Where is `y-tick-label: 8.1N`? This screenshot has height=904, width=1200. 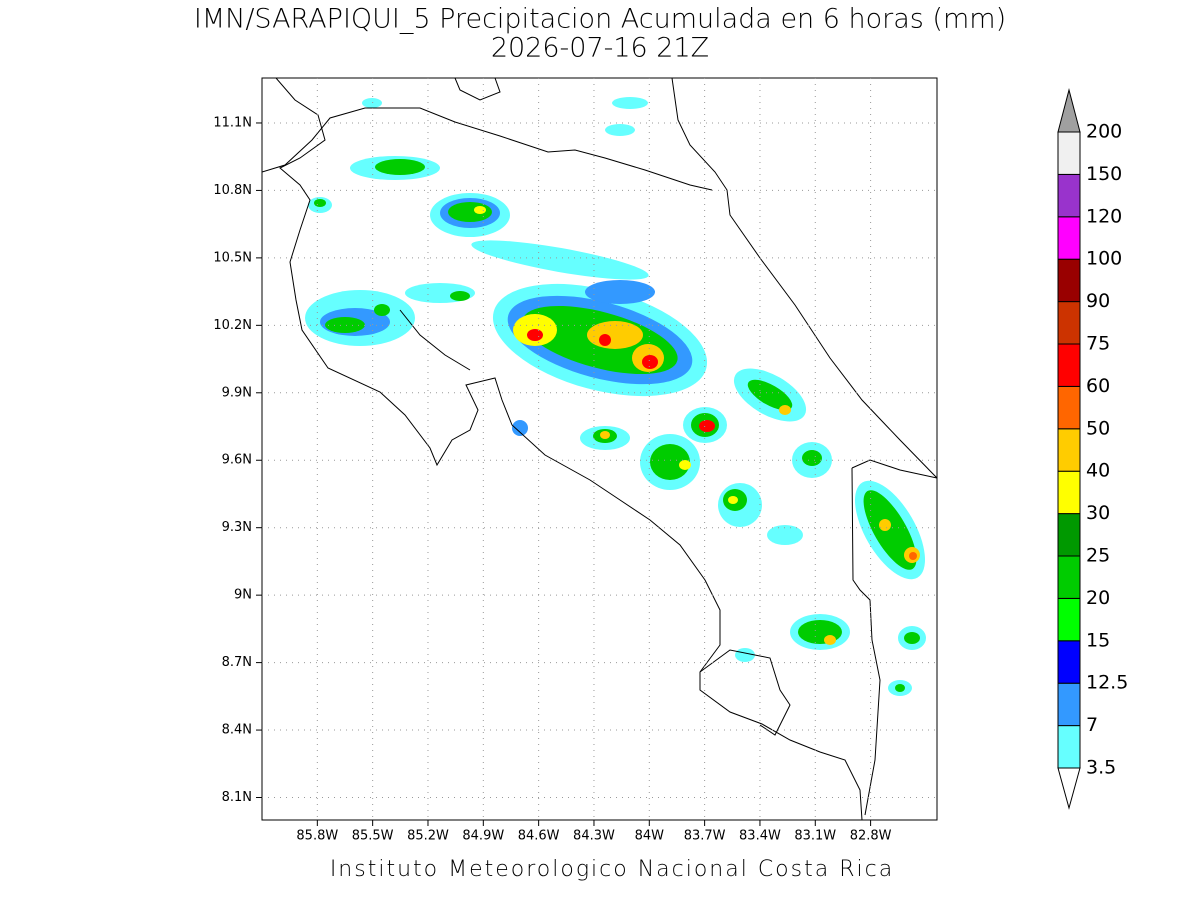 y-tick-label: 8.1N is located at coordinates (237, 797).